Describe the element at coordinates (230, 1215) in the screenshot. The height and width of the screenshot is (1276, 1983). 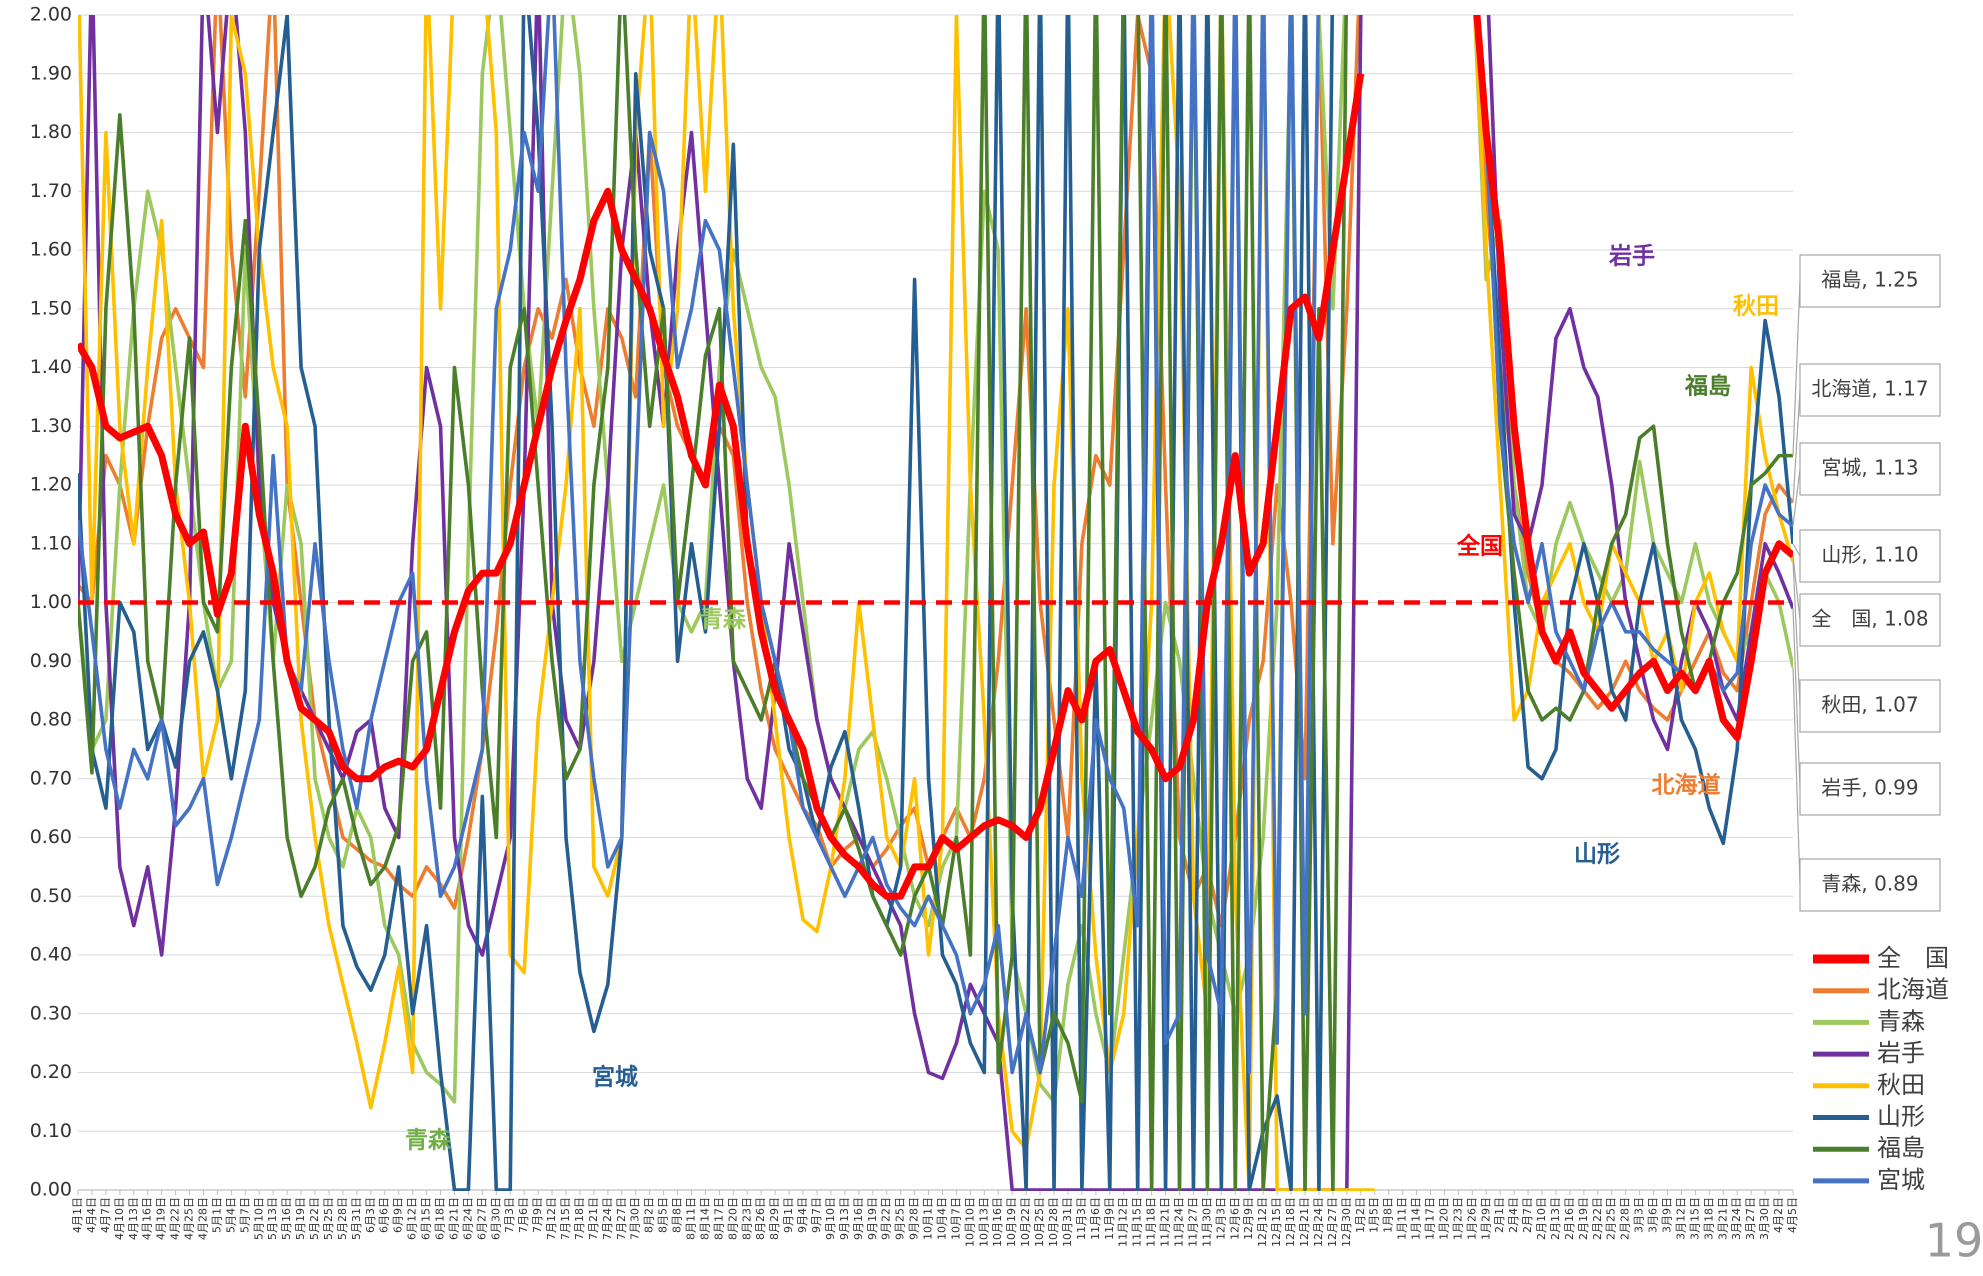
I see `x-tick-label: 5月4日` at that location.